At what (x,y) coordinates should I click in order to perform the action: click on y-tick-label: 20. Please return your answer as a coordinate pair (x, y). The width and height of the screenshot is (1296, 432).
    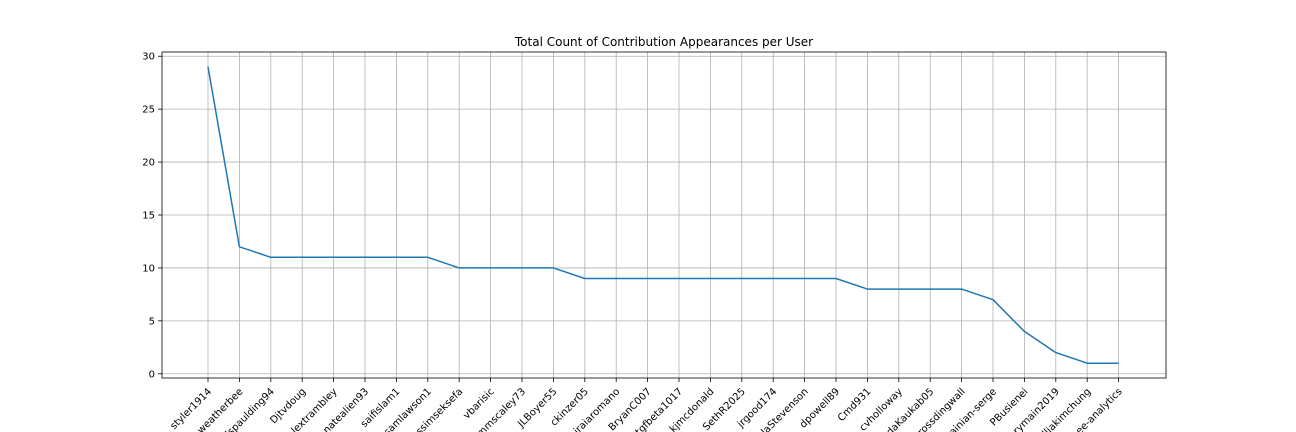
    Looking at the image, I should click on (148, 163).